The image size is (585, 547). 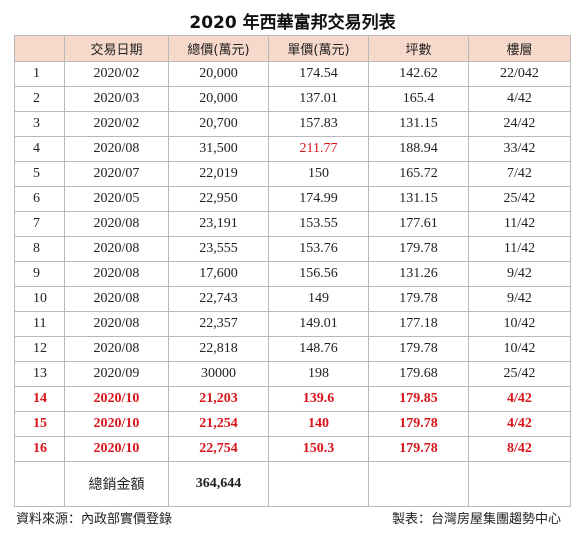 I want to click on credit-note: 製表：台灣房屋集團趨勢中心, so click(x=476, y=519).